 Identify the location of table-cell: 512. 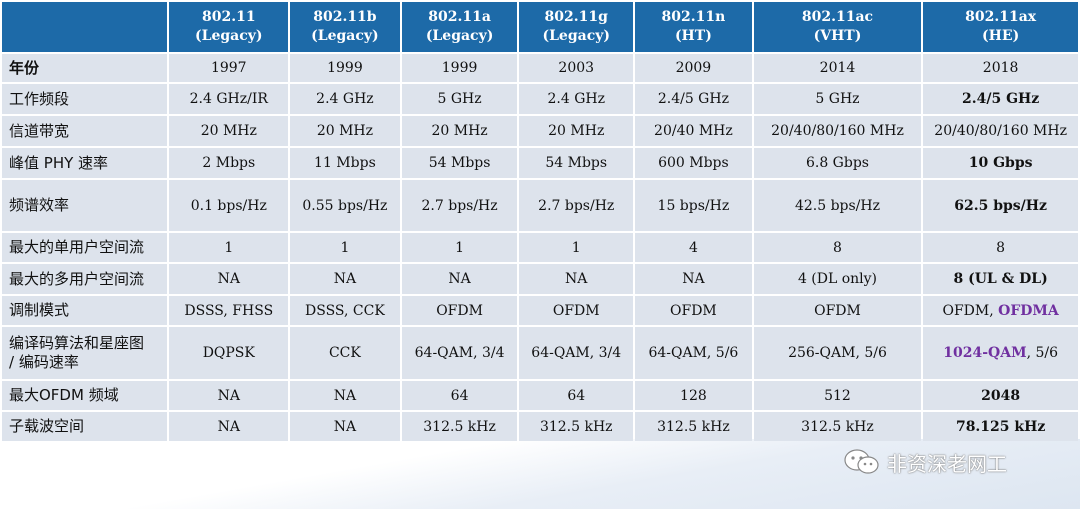
(837, 395).